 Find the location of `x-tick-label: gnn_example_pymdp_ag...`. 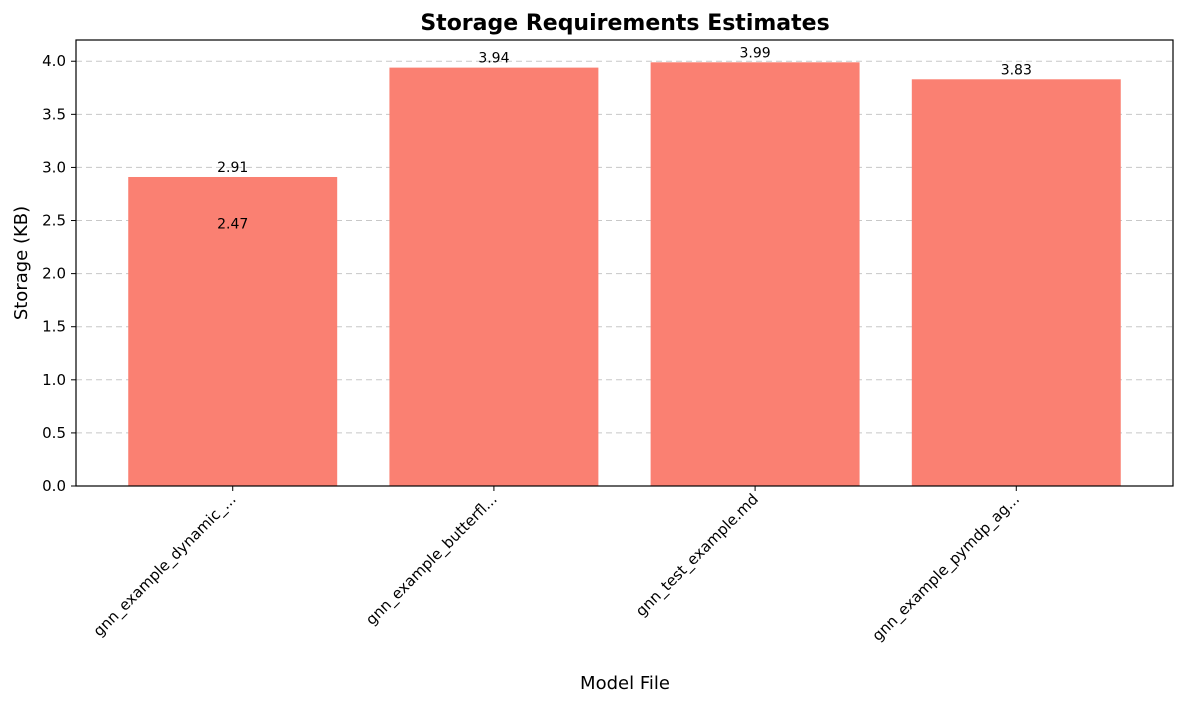

x-tick-label: gnn_example_pymdp_ag... is located at coordinates (945, 567).